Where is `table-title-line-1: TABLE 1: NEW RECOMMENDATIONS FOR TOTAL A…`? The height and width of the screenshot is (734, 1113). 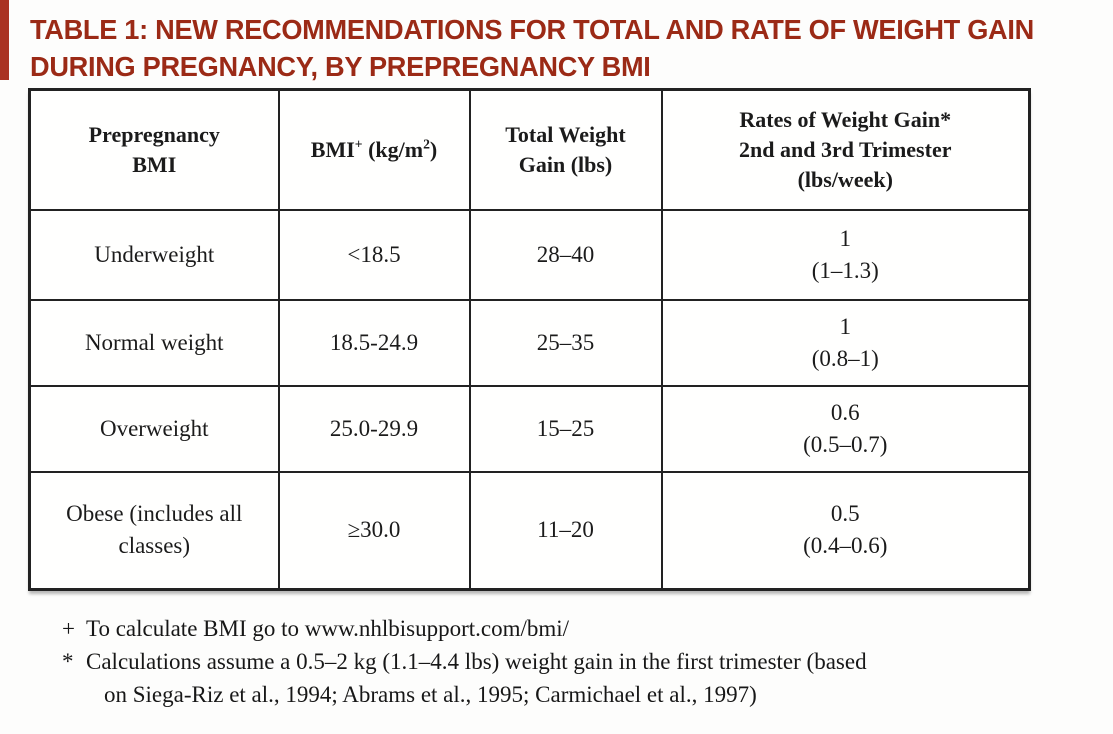
table-title-line-1: TABLE 1: NEW RECOMMENDATIONS FOR TOTAL A… is located at coordinates (532, 29).